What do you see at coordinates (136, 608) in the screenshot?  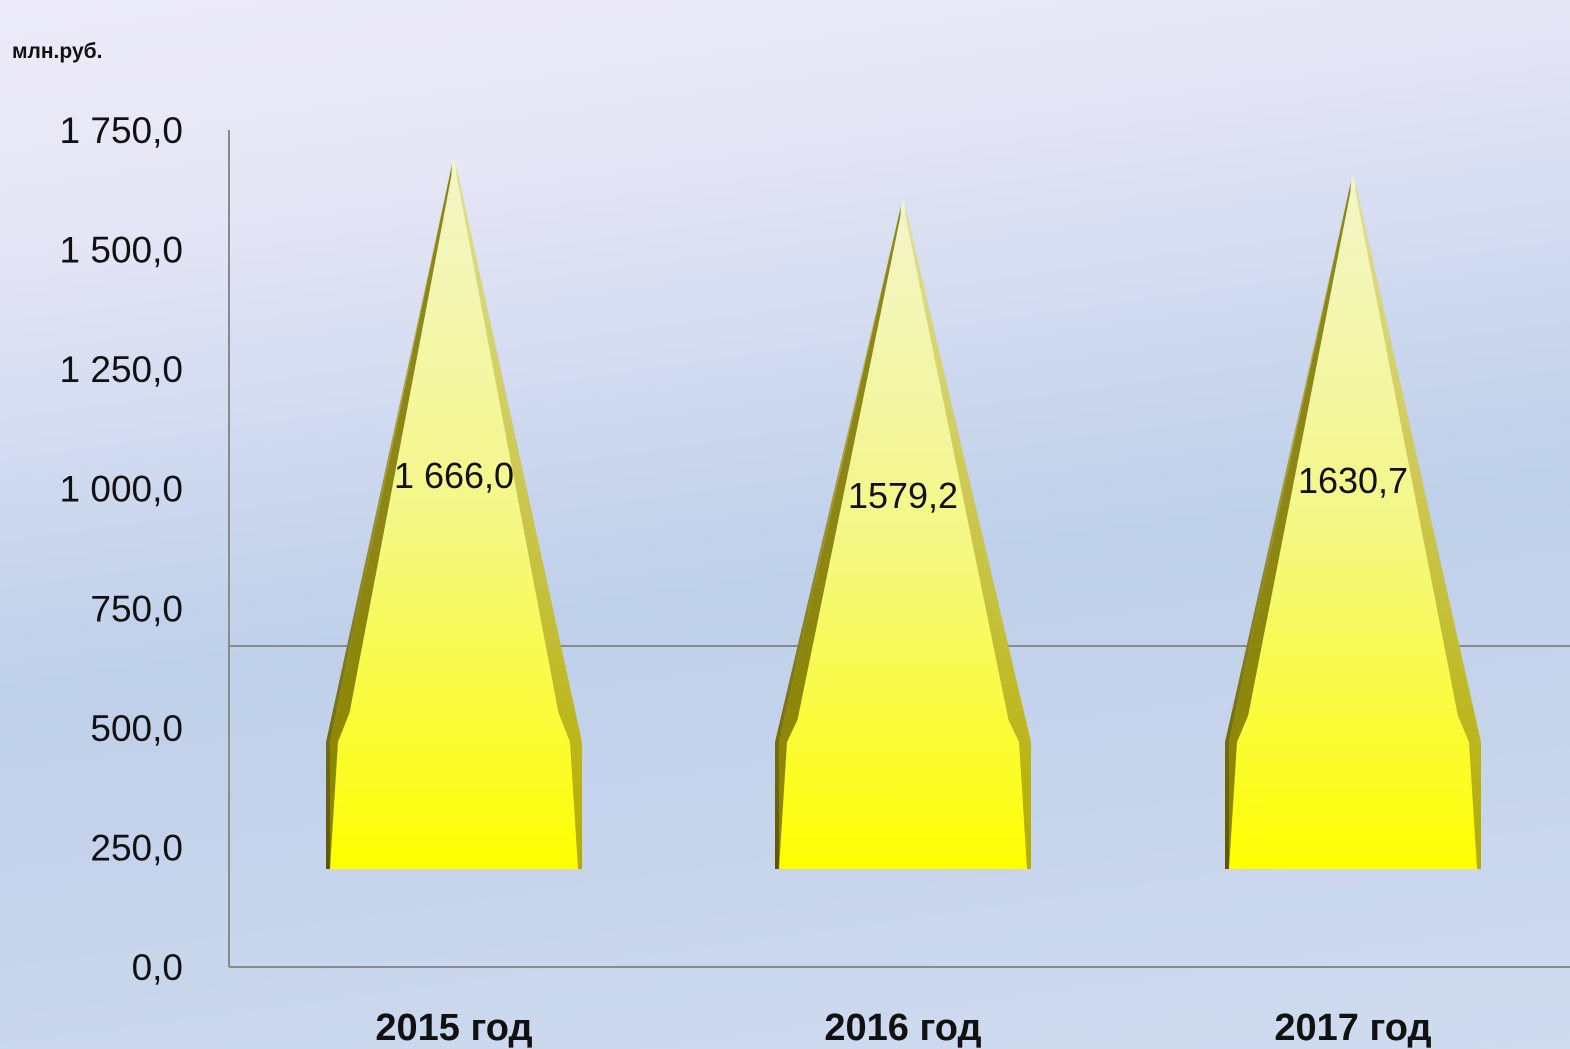 I see `y-tick-label: 750,0` at bounding box center [136, 608].